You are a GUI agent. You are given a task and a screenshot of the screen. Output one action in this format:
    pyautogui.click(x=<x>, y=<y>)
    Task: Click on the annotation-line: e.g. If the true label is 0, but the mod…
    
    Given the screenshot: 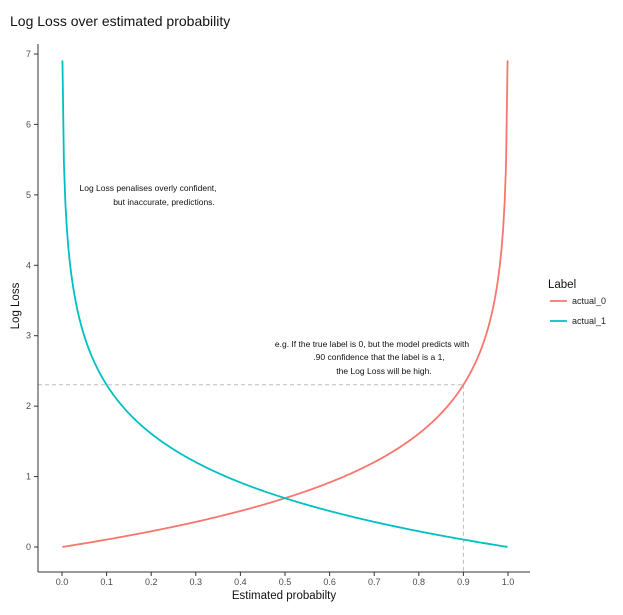 What is the action you would take?
    pyautogui.click(x=372, y=344)
    